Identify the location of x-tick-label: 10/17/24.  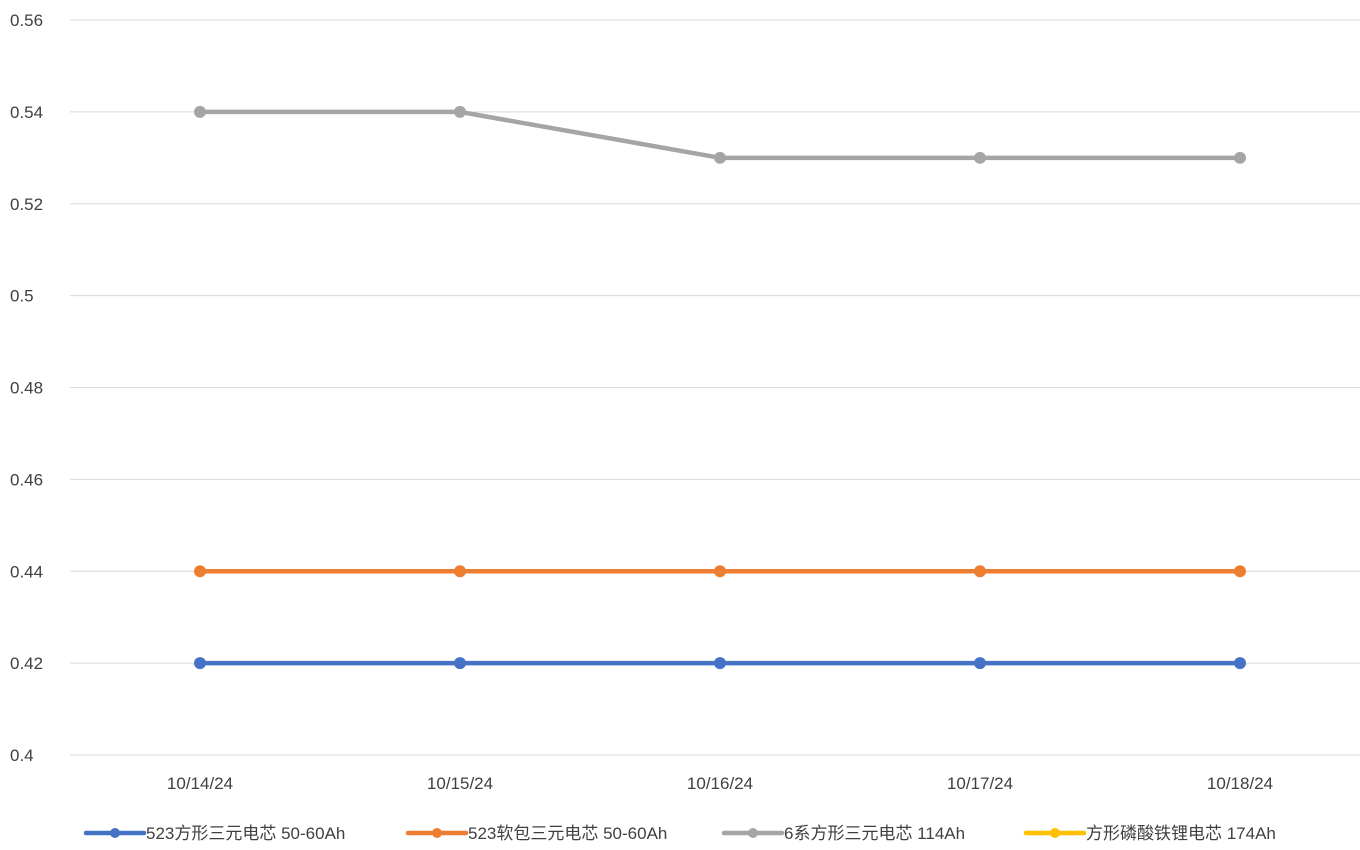
(980, 783).